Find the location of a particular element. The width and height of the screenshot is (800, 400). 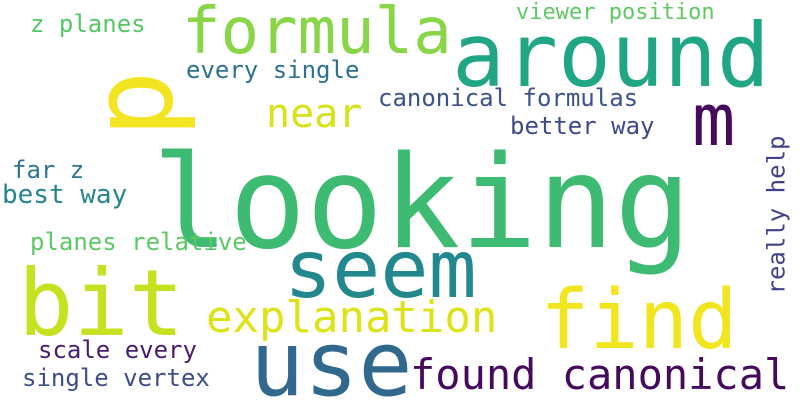

word-every-single: every single is located at coordinates (273, 70).